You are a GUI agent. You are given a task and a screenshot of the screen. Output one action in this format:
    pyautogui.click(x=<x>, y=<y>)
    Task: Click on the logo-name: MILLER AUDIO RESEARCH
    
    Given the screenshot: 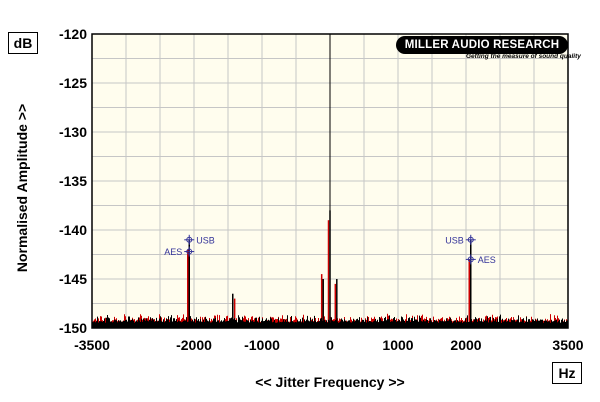 What is the action you would take?
    pyautogui.click(x=482, y=45)
    